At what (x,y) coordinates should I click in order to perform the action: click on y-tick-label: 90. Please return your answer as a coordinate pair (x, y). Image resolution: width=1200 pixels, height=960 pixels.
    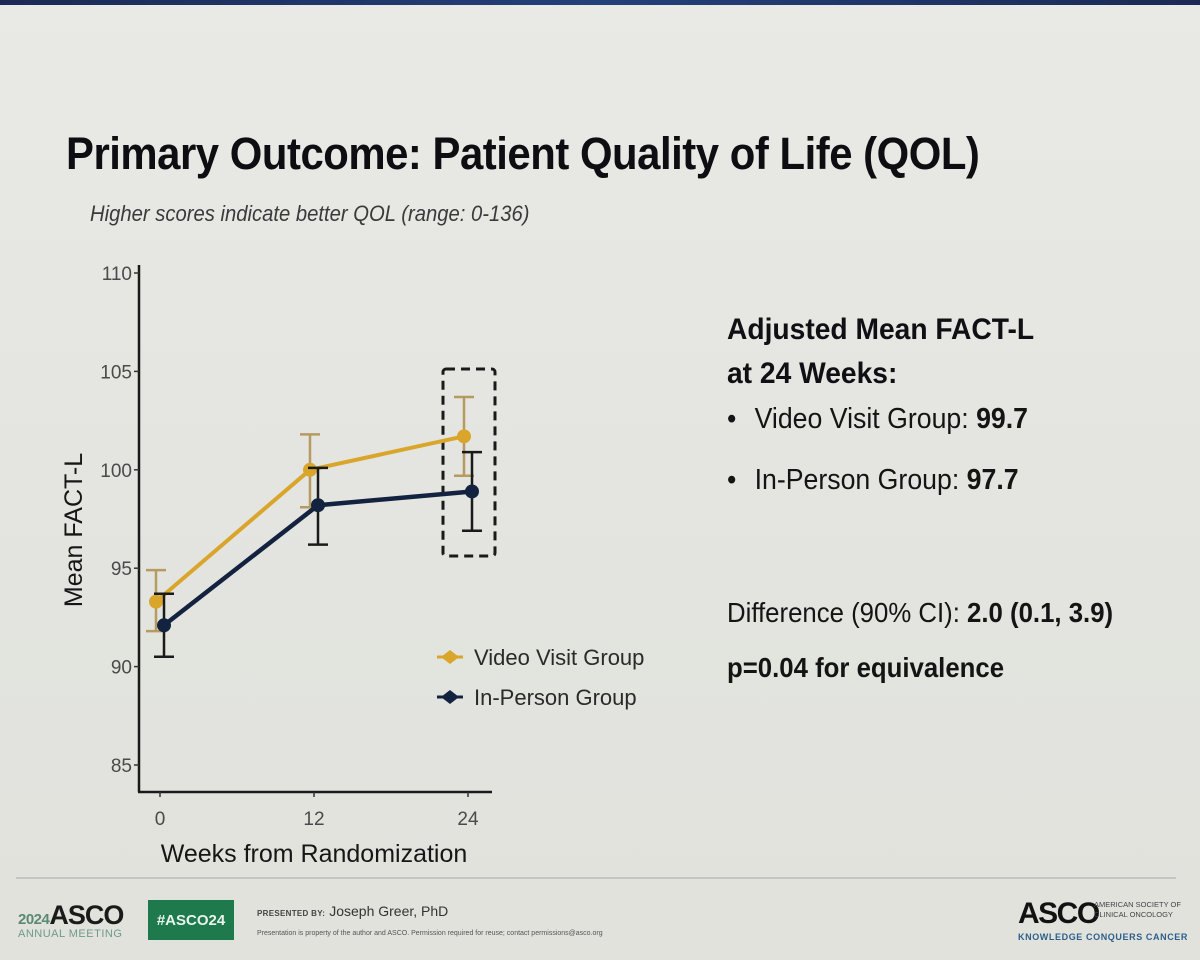
    Looking at the image, I should click on (121, 668).